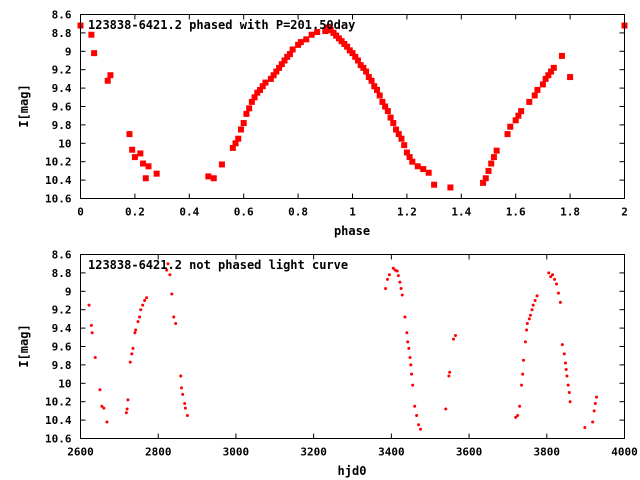  Describe the element at coordinates (62, 88) in the screenshot. I see `phased-y-tick-label: 9.4` at that location.